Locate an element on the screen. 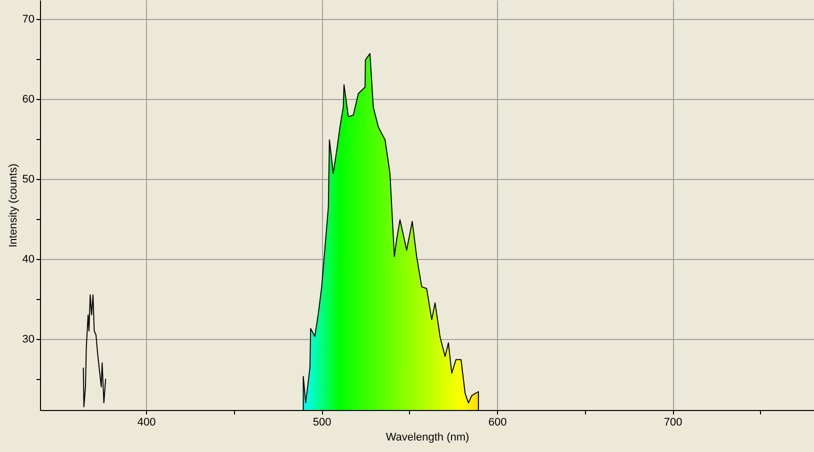 The image size is (814, 452). x-tick-label: 700 is located at coordinates (673, 422).